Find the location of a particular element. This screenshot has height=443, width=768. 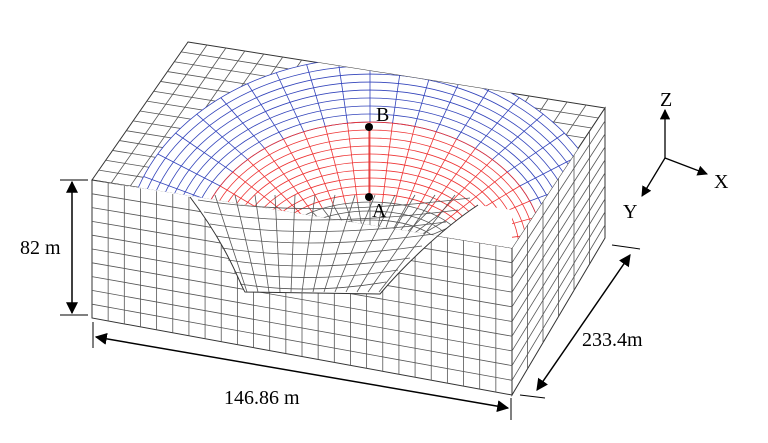

pit-edge is located at coordinates (334, 245).